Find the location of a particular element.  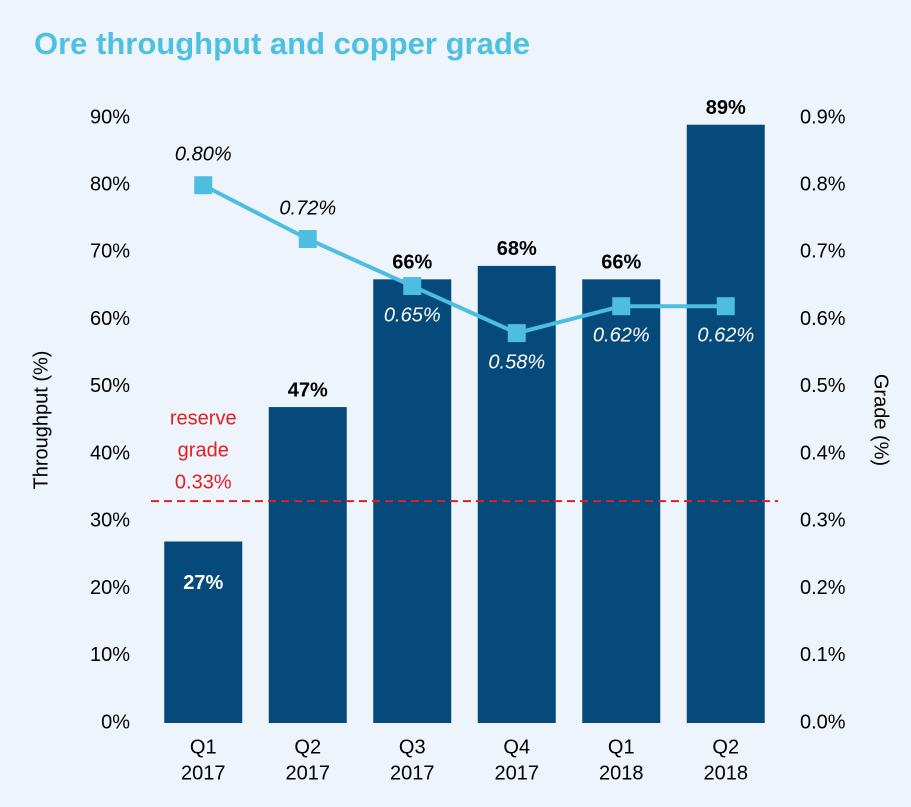

y-tick-label: 80% is located at coordinates (110, 185).